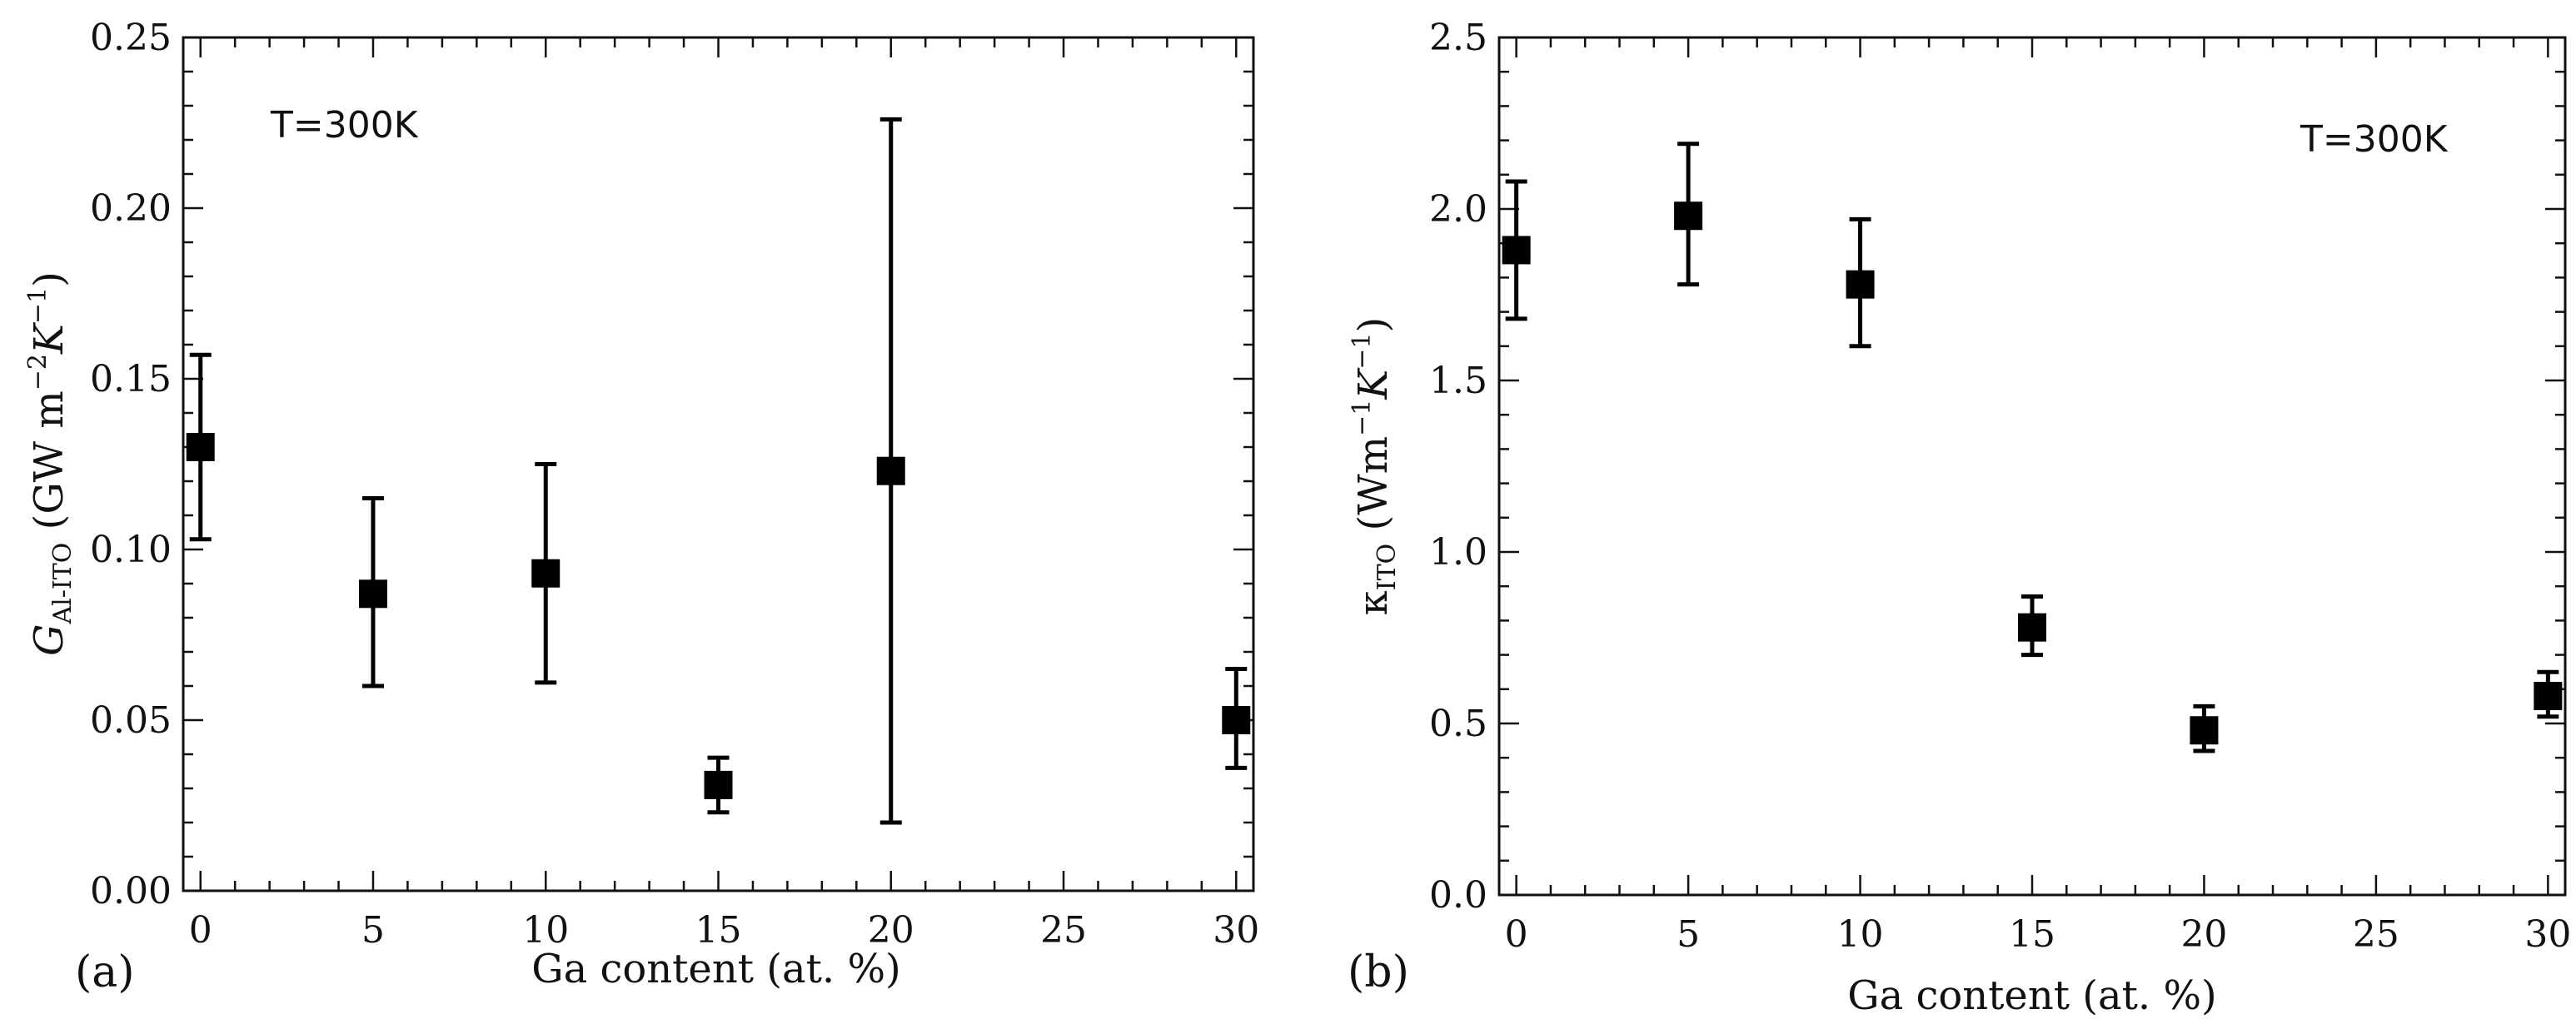 The height and width of the screenshot is (1024, 2576). What do you see at coordinates (1458, 552) in the screenshot?
I see `b-y-tick-label: 1.0` at bounding box center [1458, 552].